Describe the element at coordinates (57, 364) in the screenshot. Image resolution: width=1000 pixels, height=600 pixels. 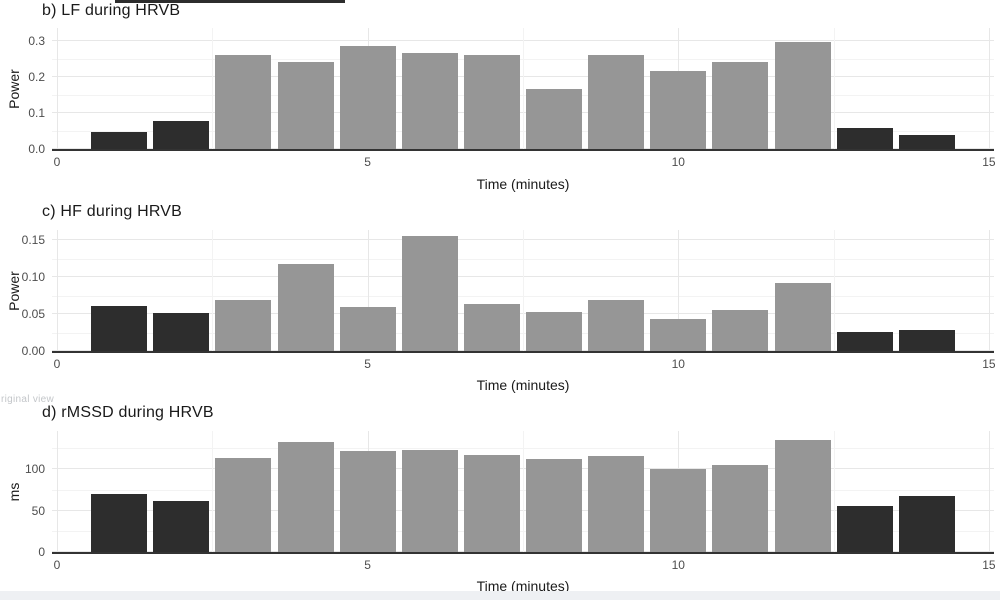
I see `x-tick-label-hf: 0` at that location.